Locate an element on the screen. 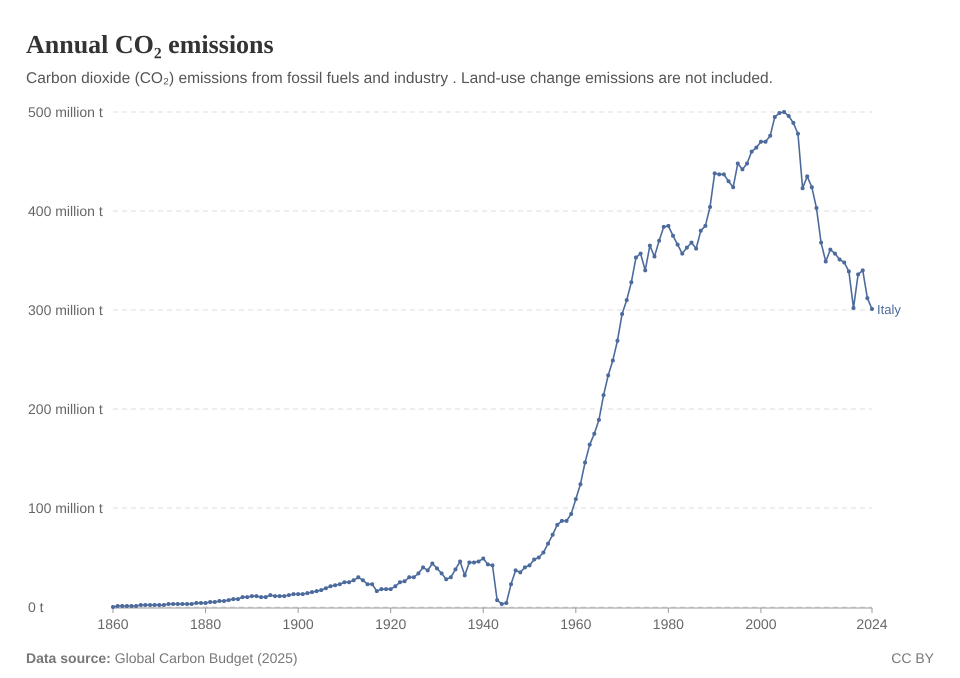  text: CC BY is located at coordinates (913, 658).